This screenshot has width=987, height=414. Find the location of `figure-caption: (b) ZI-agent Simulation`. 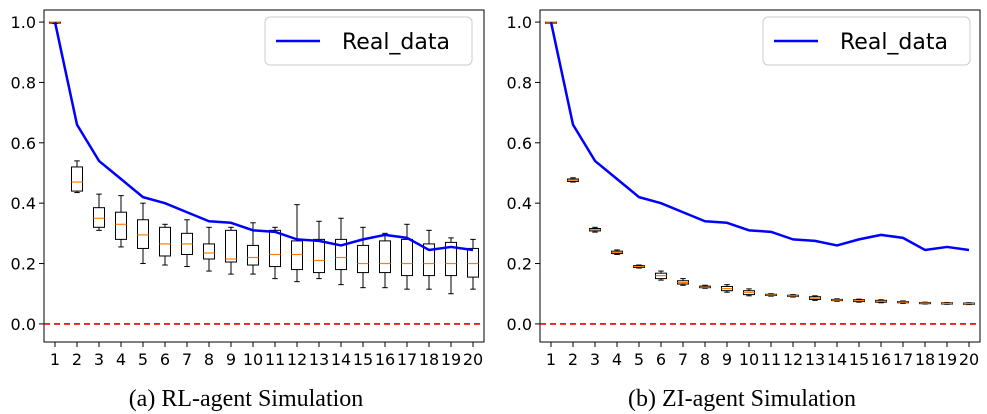

figure-caption: (b) ZI-agent Simulation is located at coordinates (742, 399).